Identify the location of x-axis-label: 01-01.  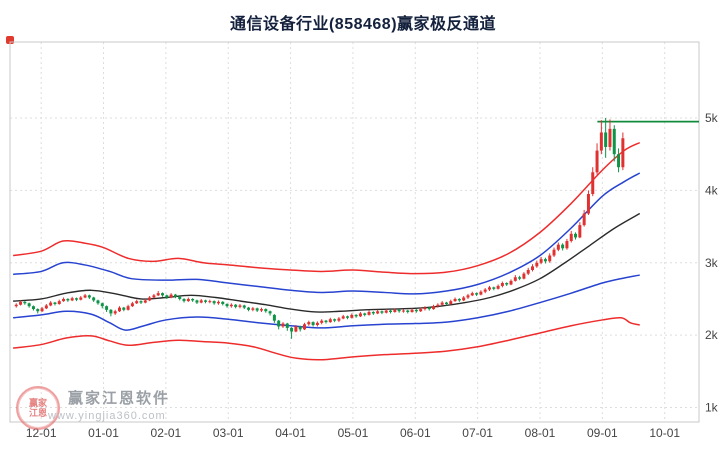
(103, 433).